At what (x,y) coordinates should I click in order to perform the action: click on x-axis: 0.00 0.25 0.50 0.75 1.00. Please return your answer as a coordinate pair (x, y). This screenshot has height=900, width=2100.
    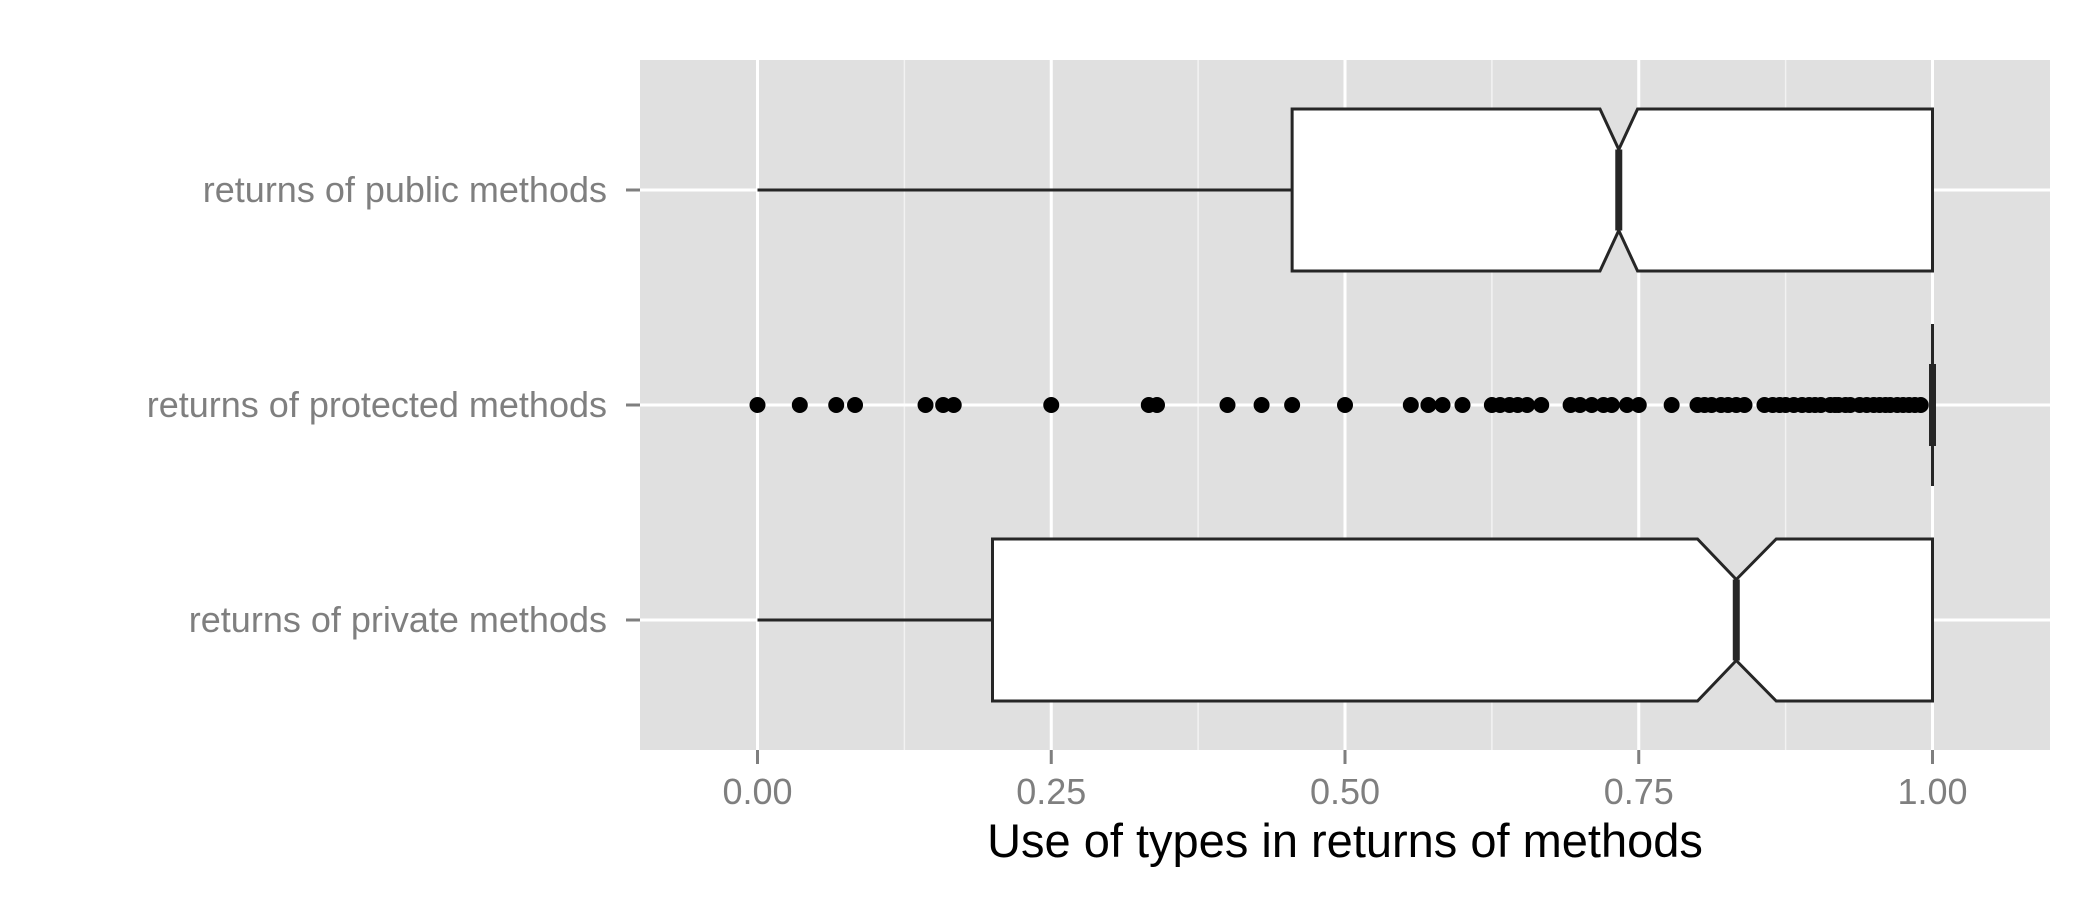
    Looking at the image, I should click on (1345, 781).